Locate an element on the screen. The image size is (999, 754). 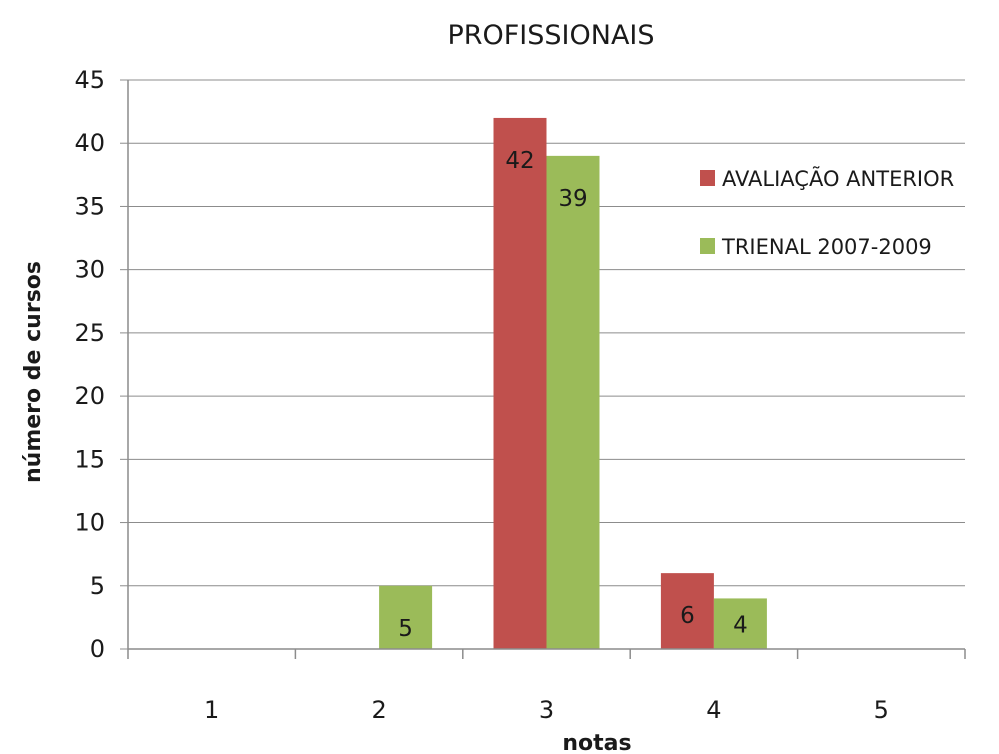
y-tick-label-30: 30 is located at coordinates (89, 270).